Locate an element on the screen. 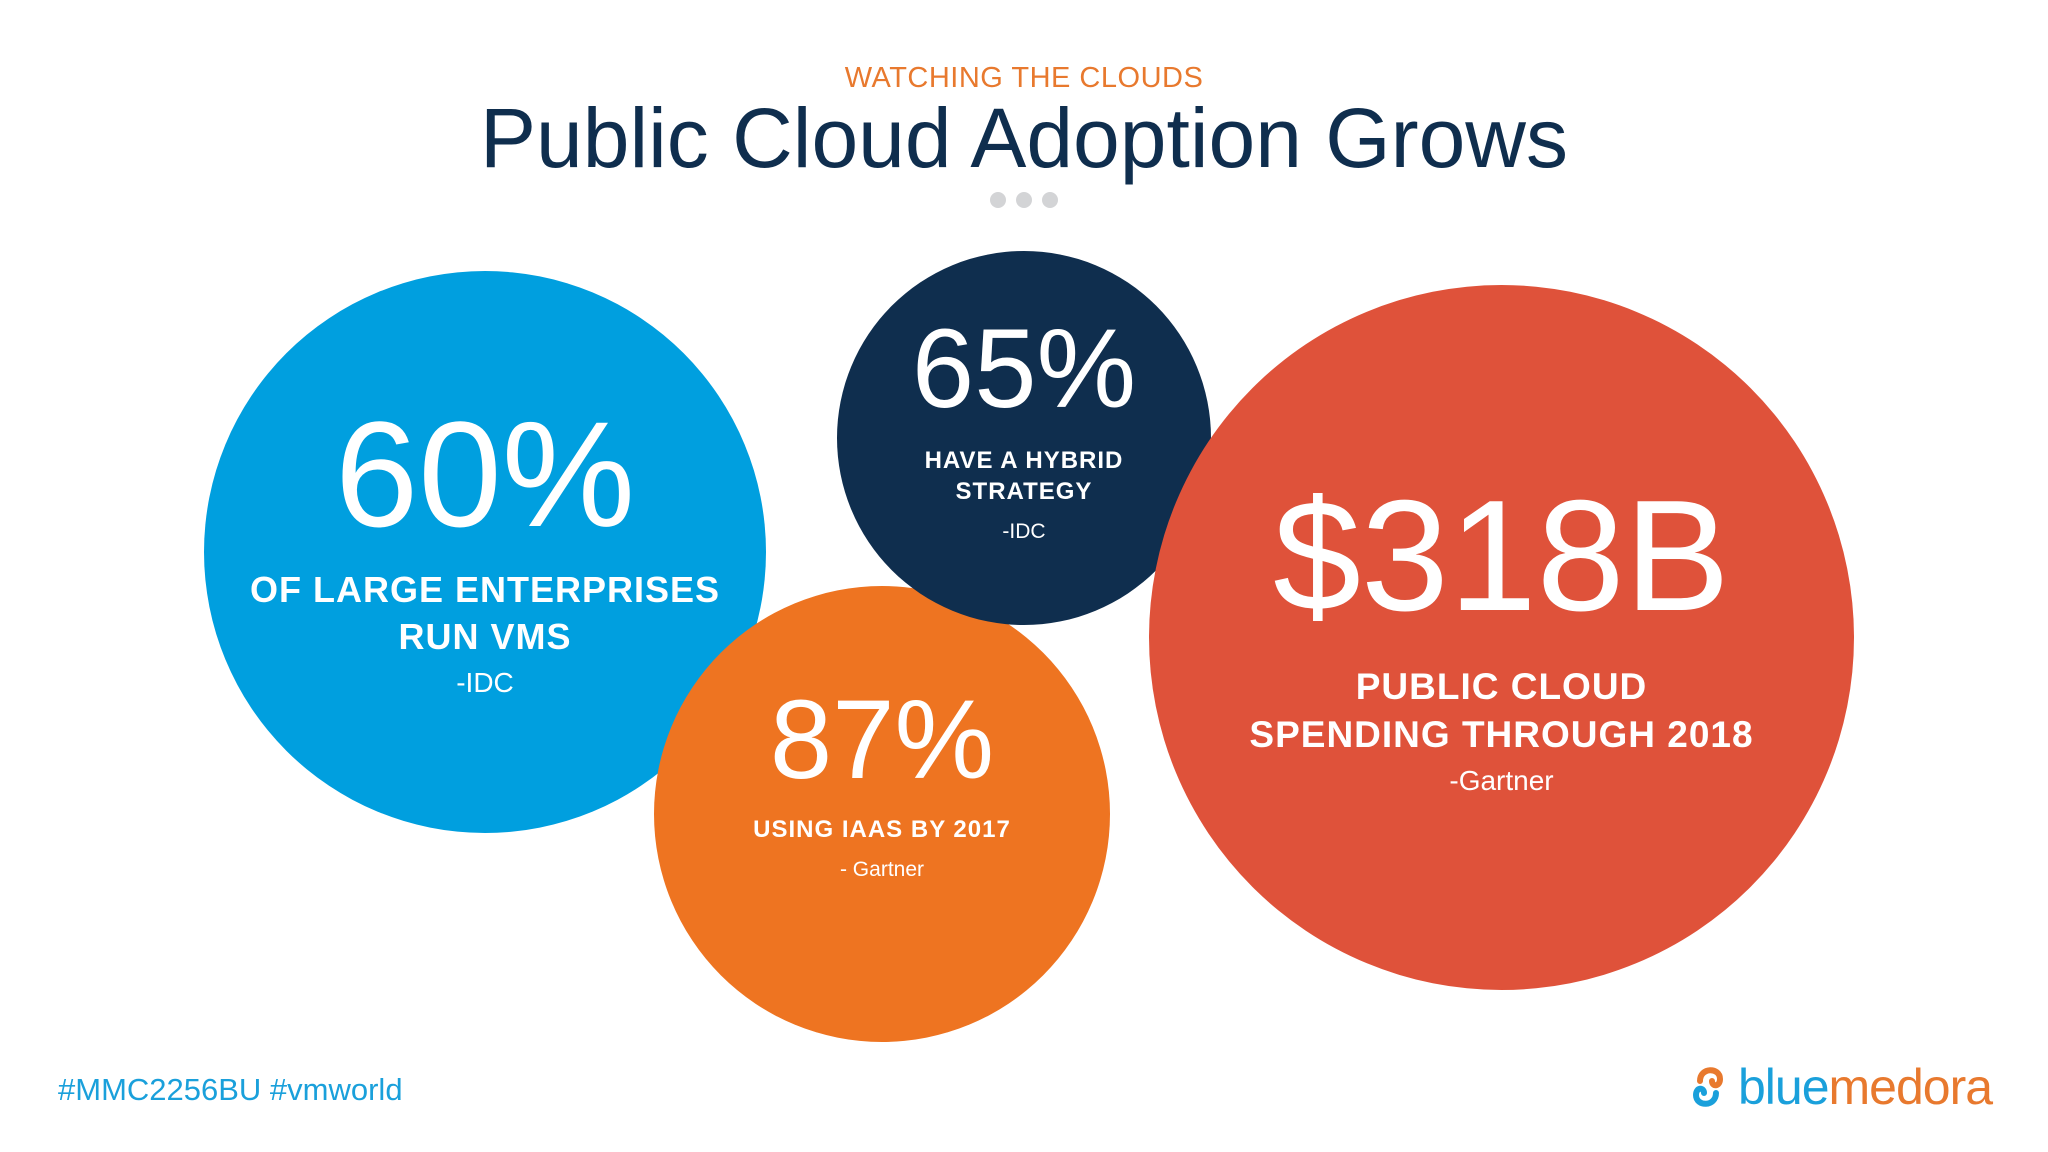 The image size is (2048, 1152). decorative-dots is located at coordinates (1024, 200).